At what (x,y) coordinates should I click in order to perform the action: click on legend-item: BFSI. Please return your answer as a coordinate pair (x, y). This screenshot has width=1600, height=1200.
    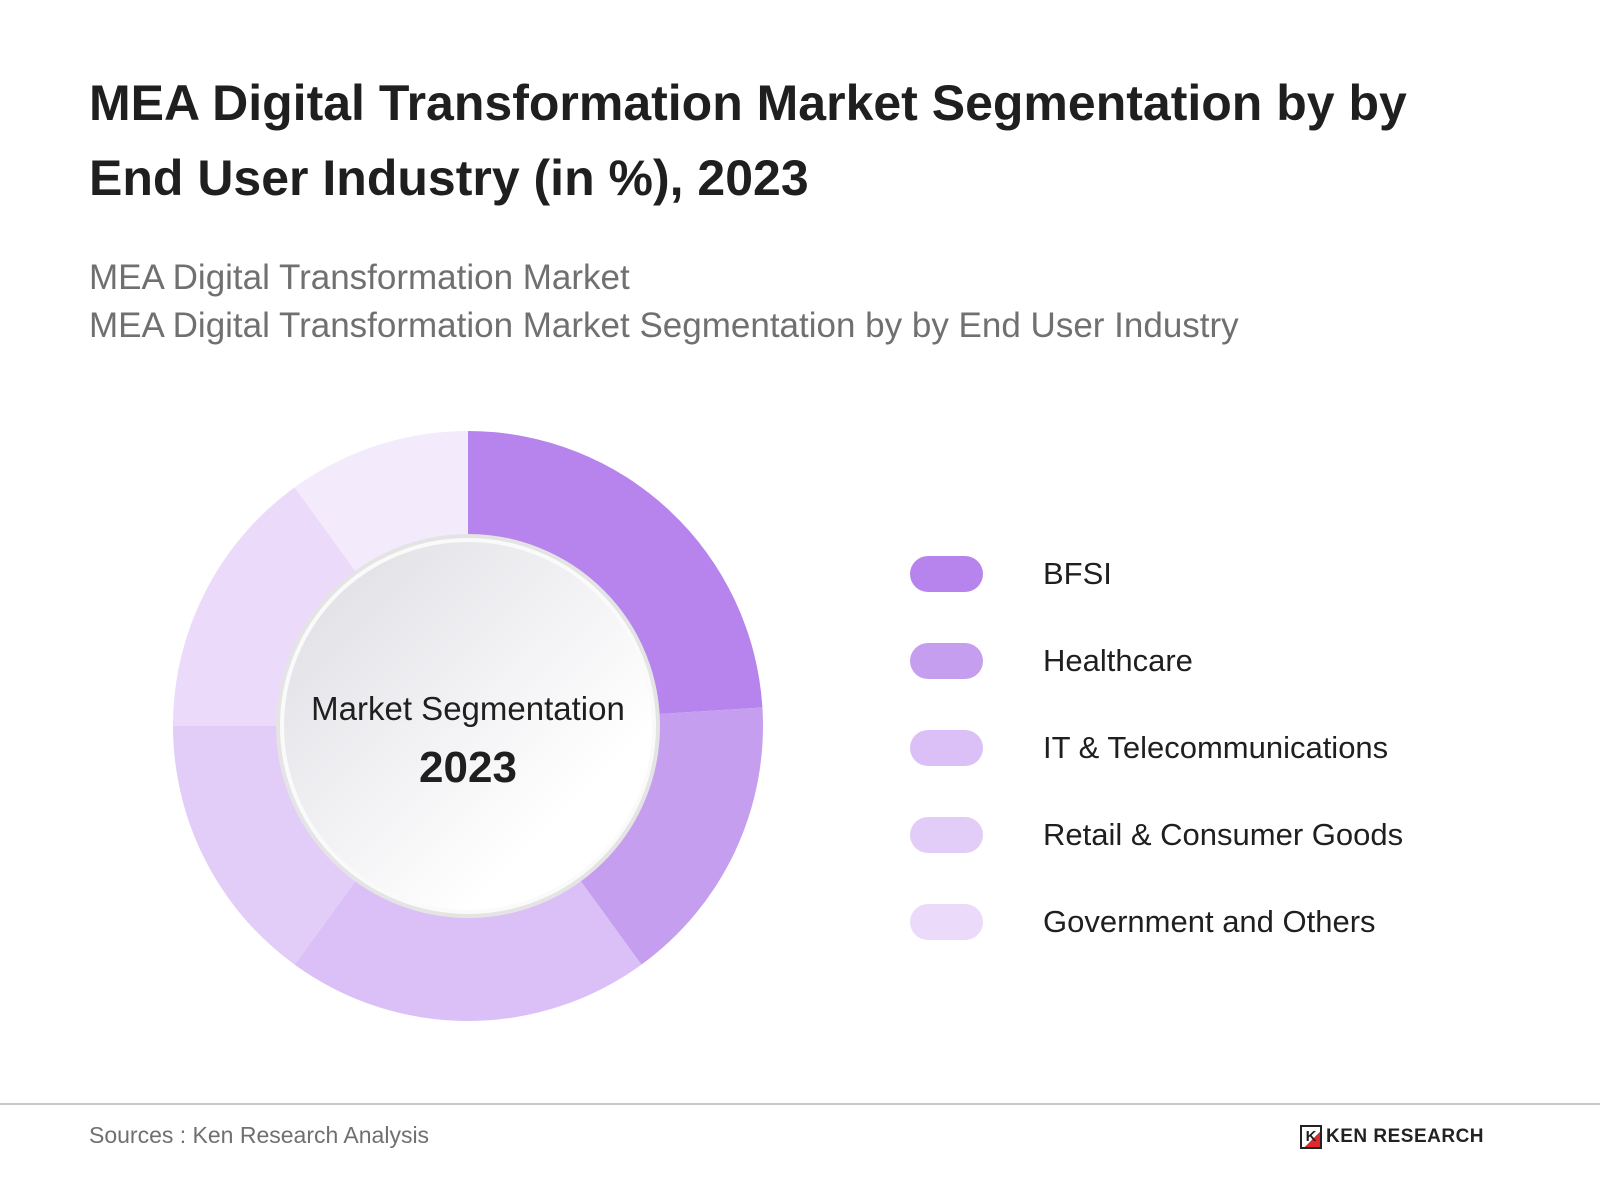
    Looking at the image, I should click on (1156, 573).